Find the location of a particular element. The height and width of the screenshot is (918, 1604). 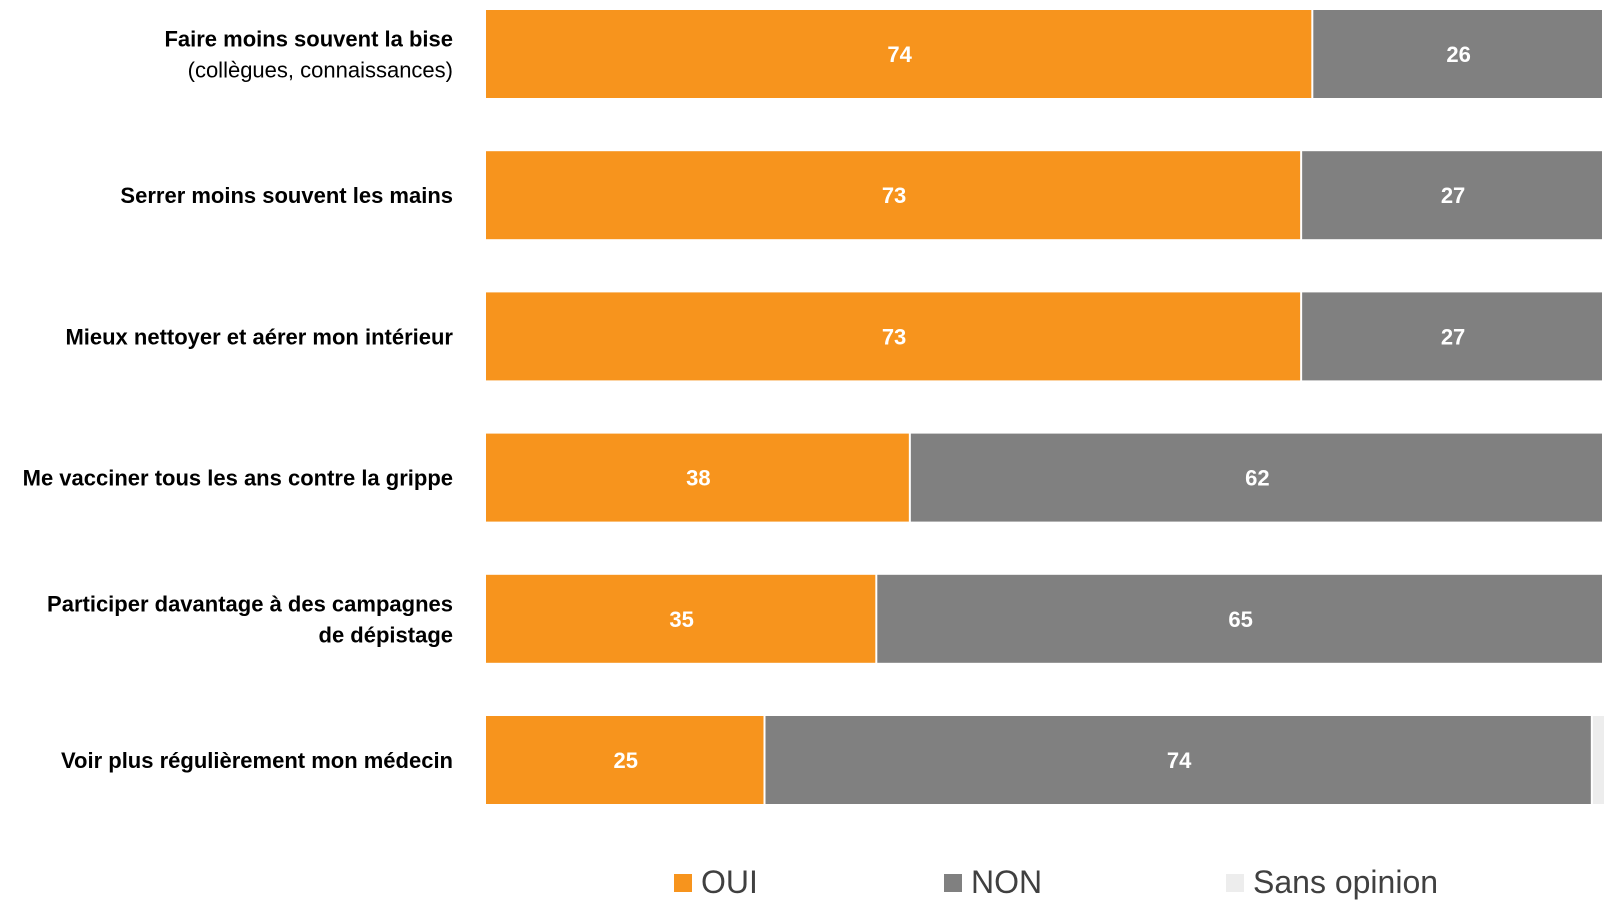

legend-label-oui: OUI is located at coordinates (729, 882).